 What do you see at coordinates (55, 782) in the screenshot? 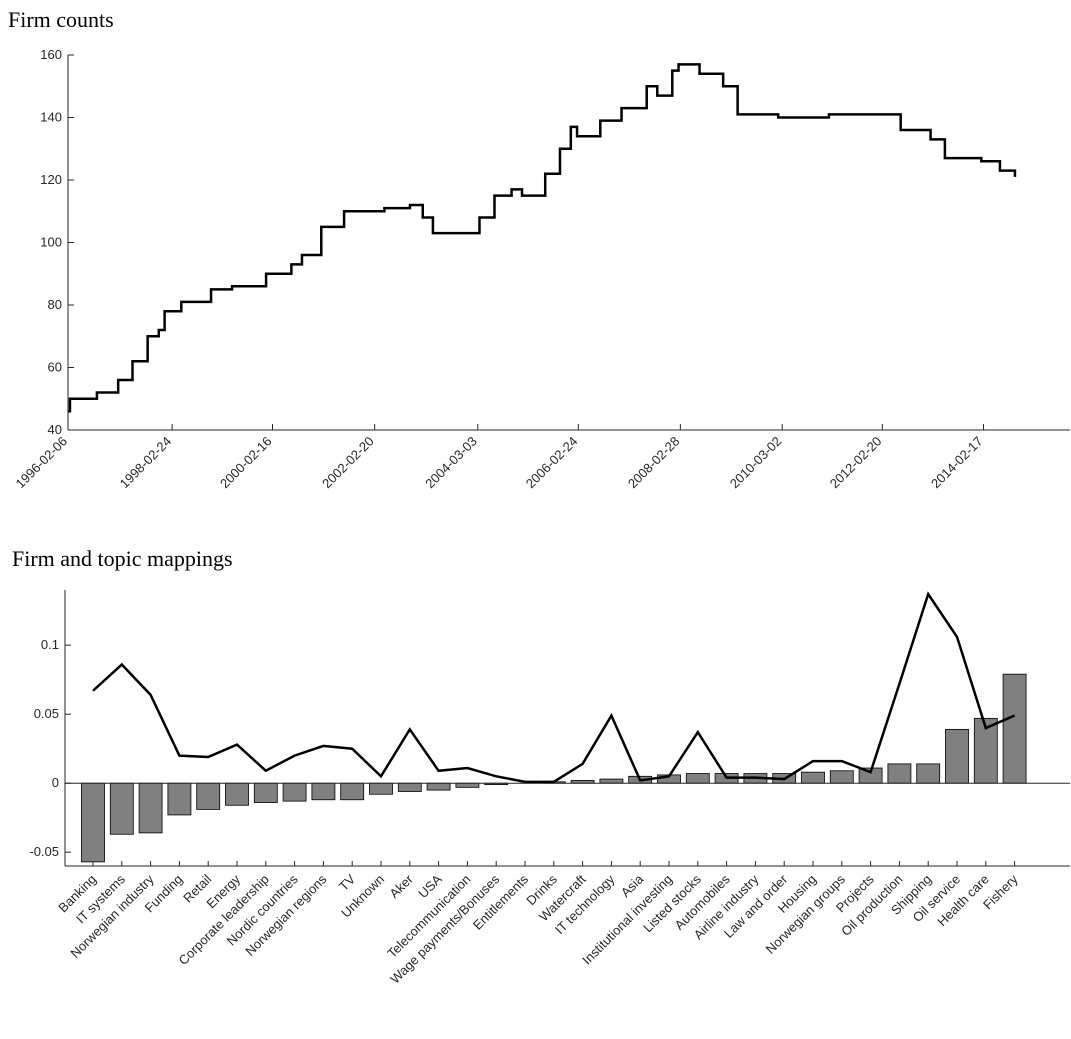
I see `y-tick-label: 0` at bounding box center [55, 782].